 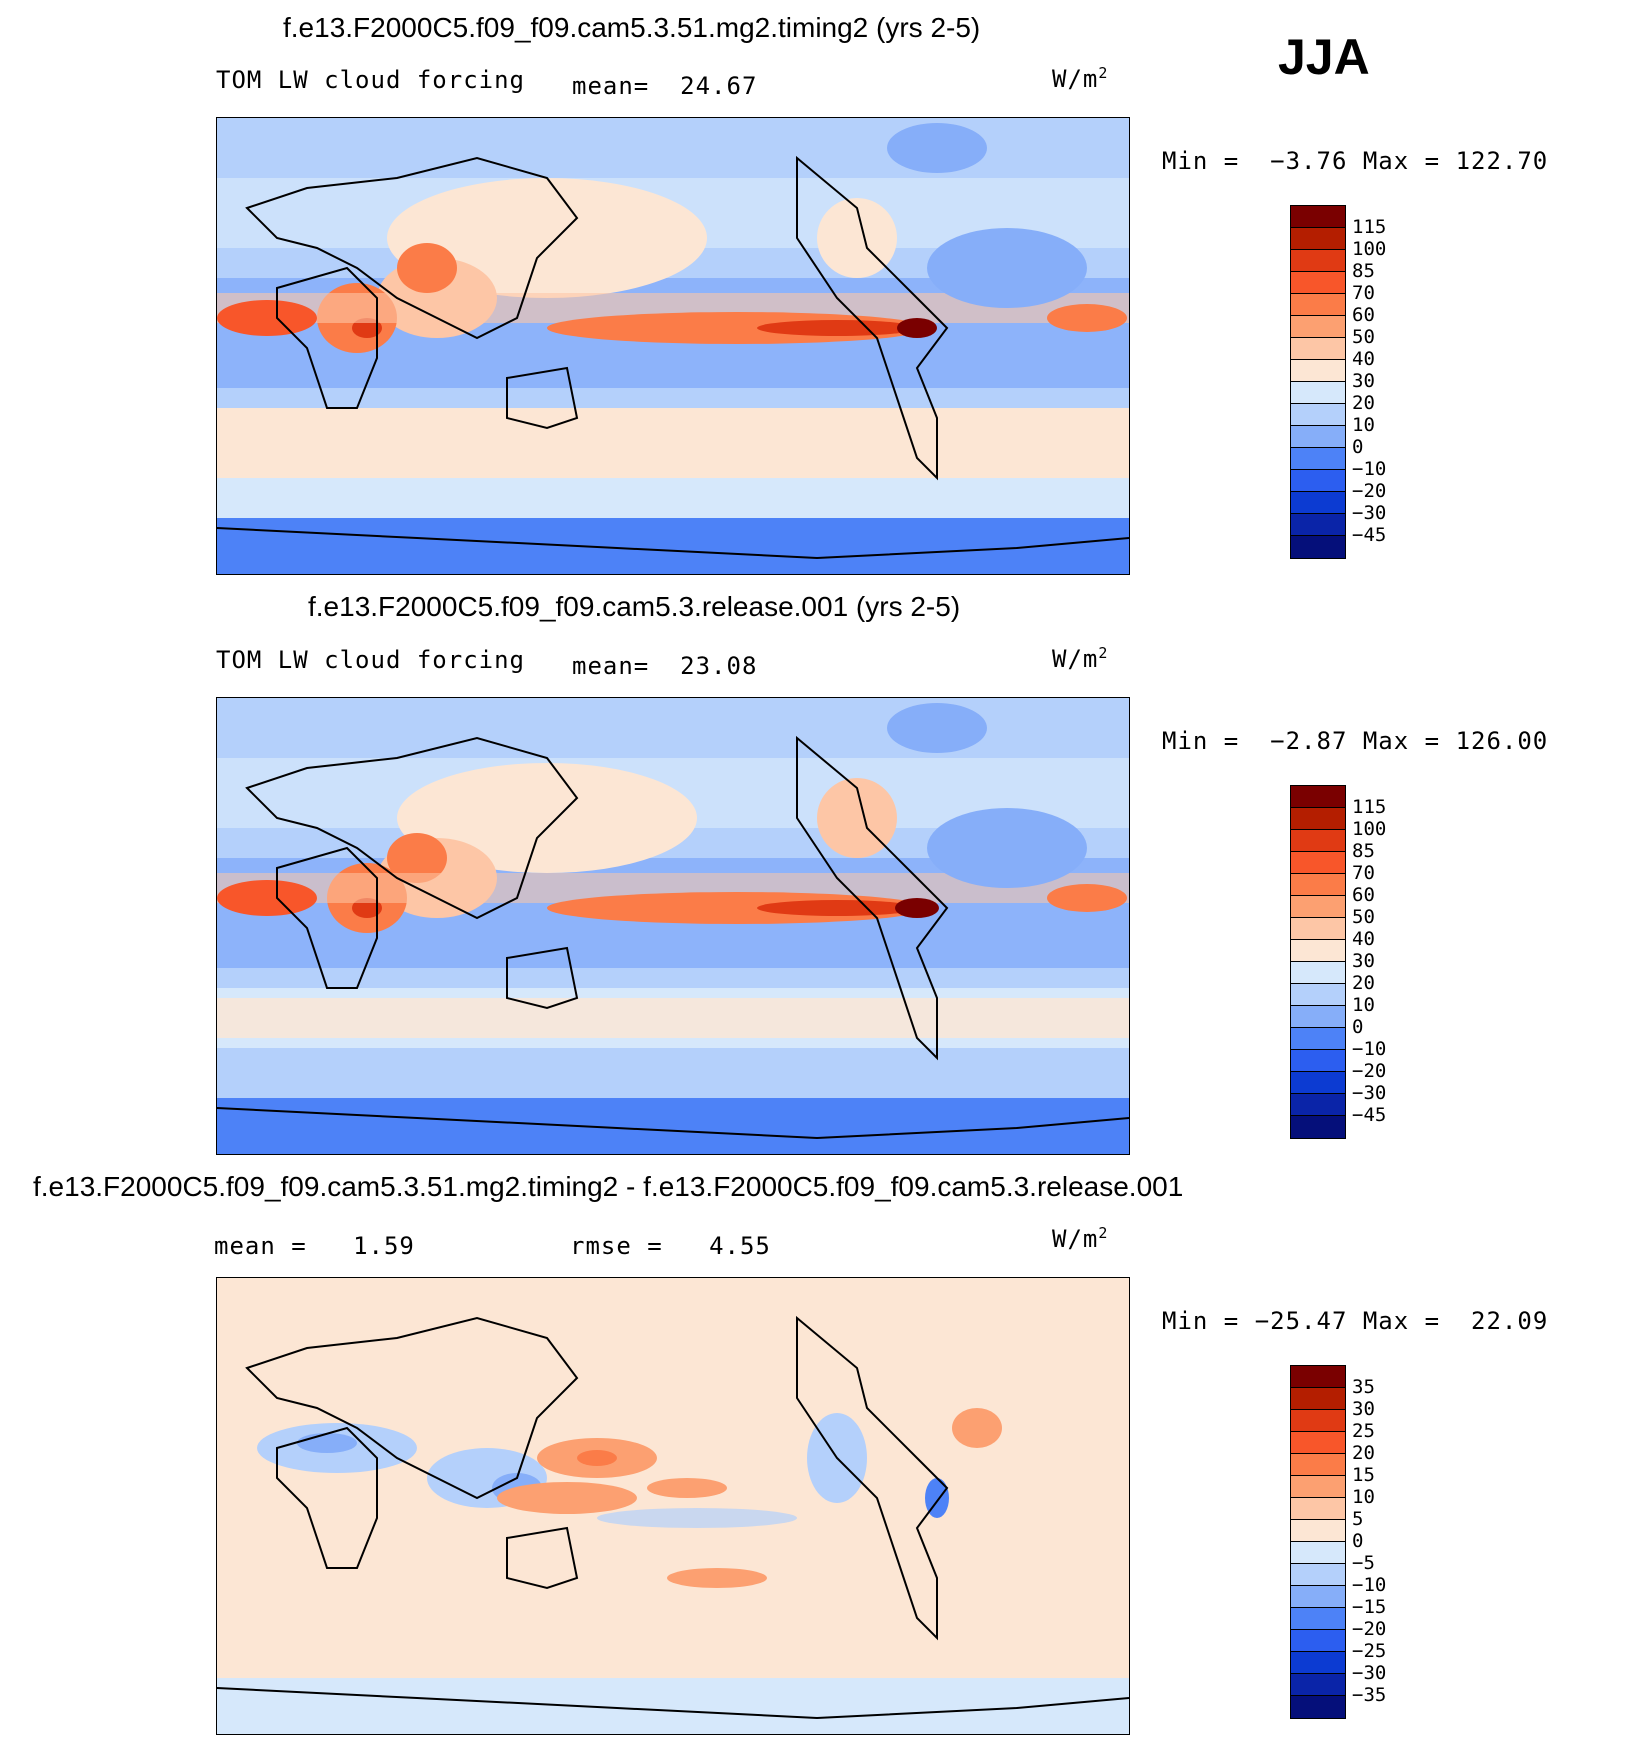 I want to click on colorbar-label: 25, so click(x=1363, y=1431).